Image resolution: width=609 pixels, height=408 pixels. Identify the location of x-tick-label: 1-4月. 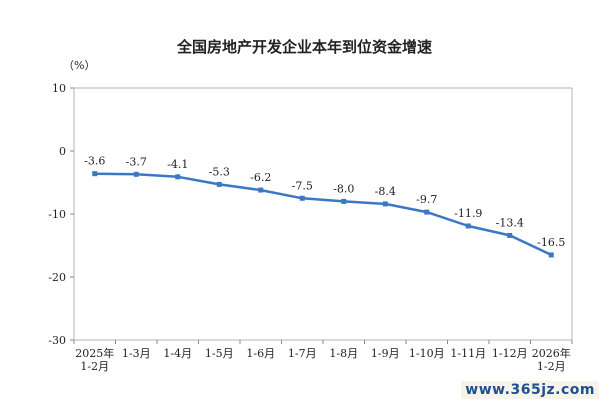
(177, 353).